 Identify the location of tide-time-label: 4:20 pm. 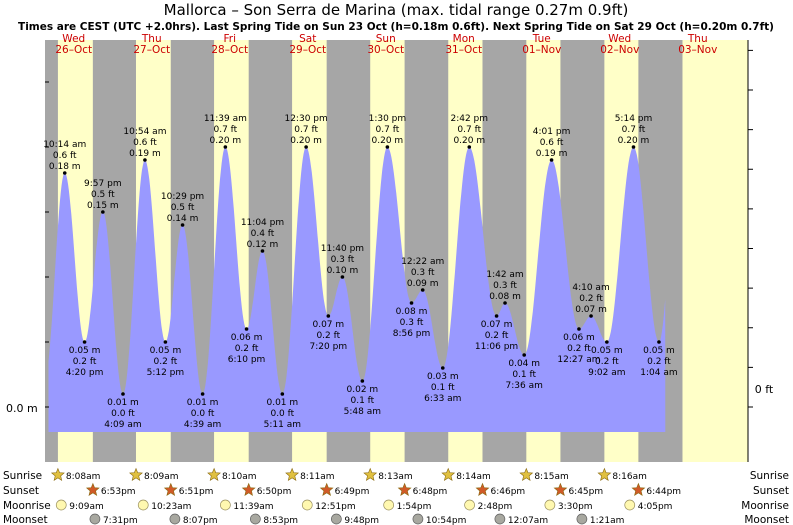
(85, 373).